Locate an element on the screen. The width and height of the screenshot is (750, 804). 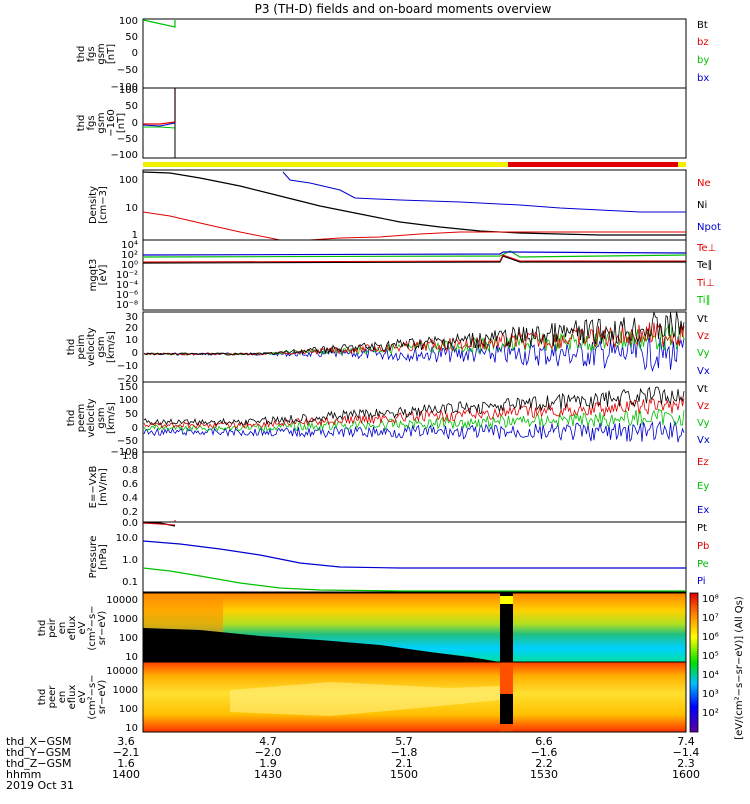
legend-ne: Ne is located at coordinates (704, 183).